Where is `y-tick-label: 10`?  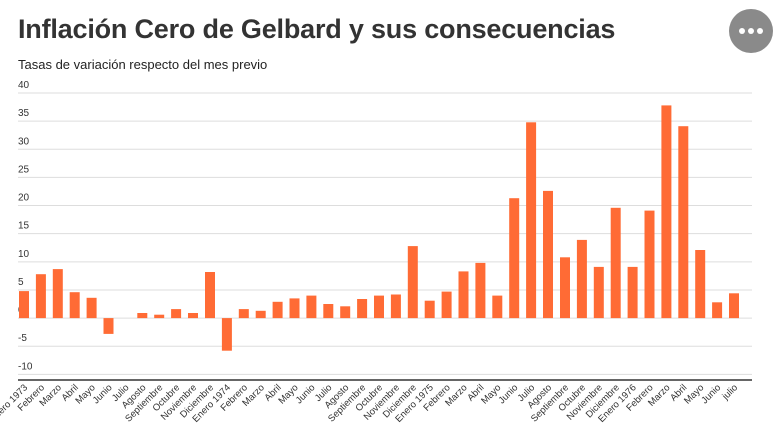
y-tick-label: 10 is located at coordinates (24, 254).